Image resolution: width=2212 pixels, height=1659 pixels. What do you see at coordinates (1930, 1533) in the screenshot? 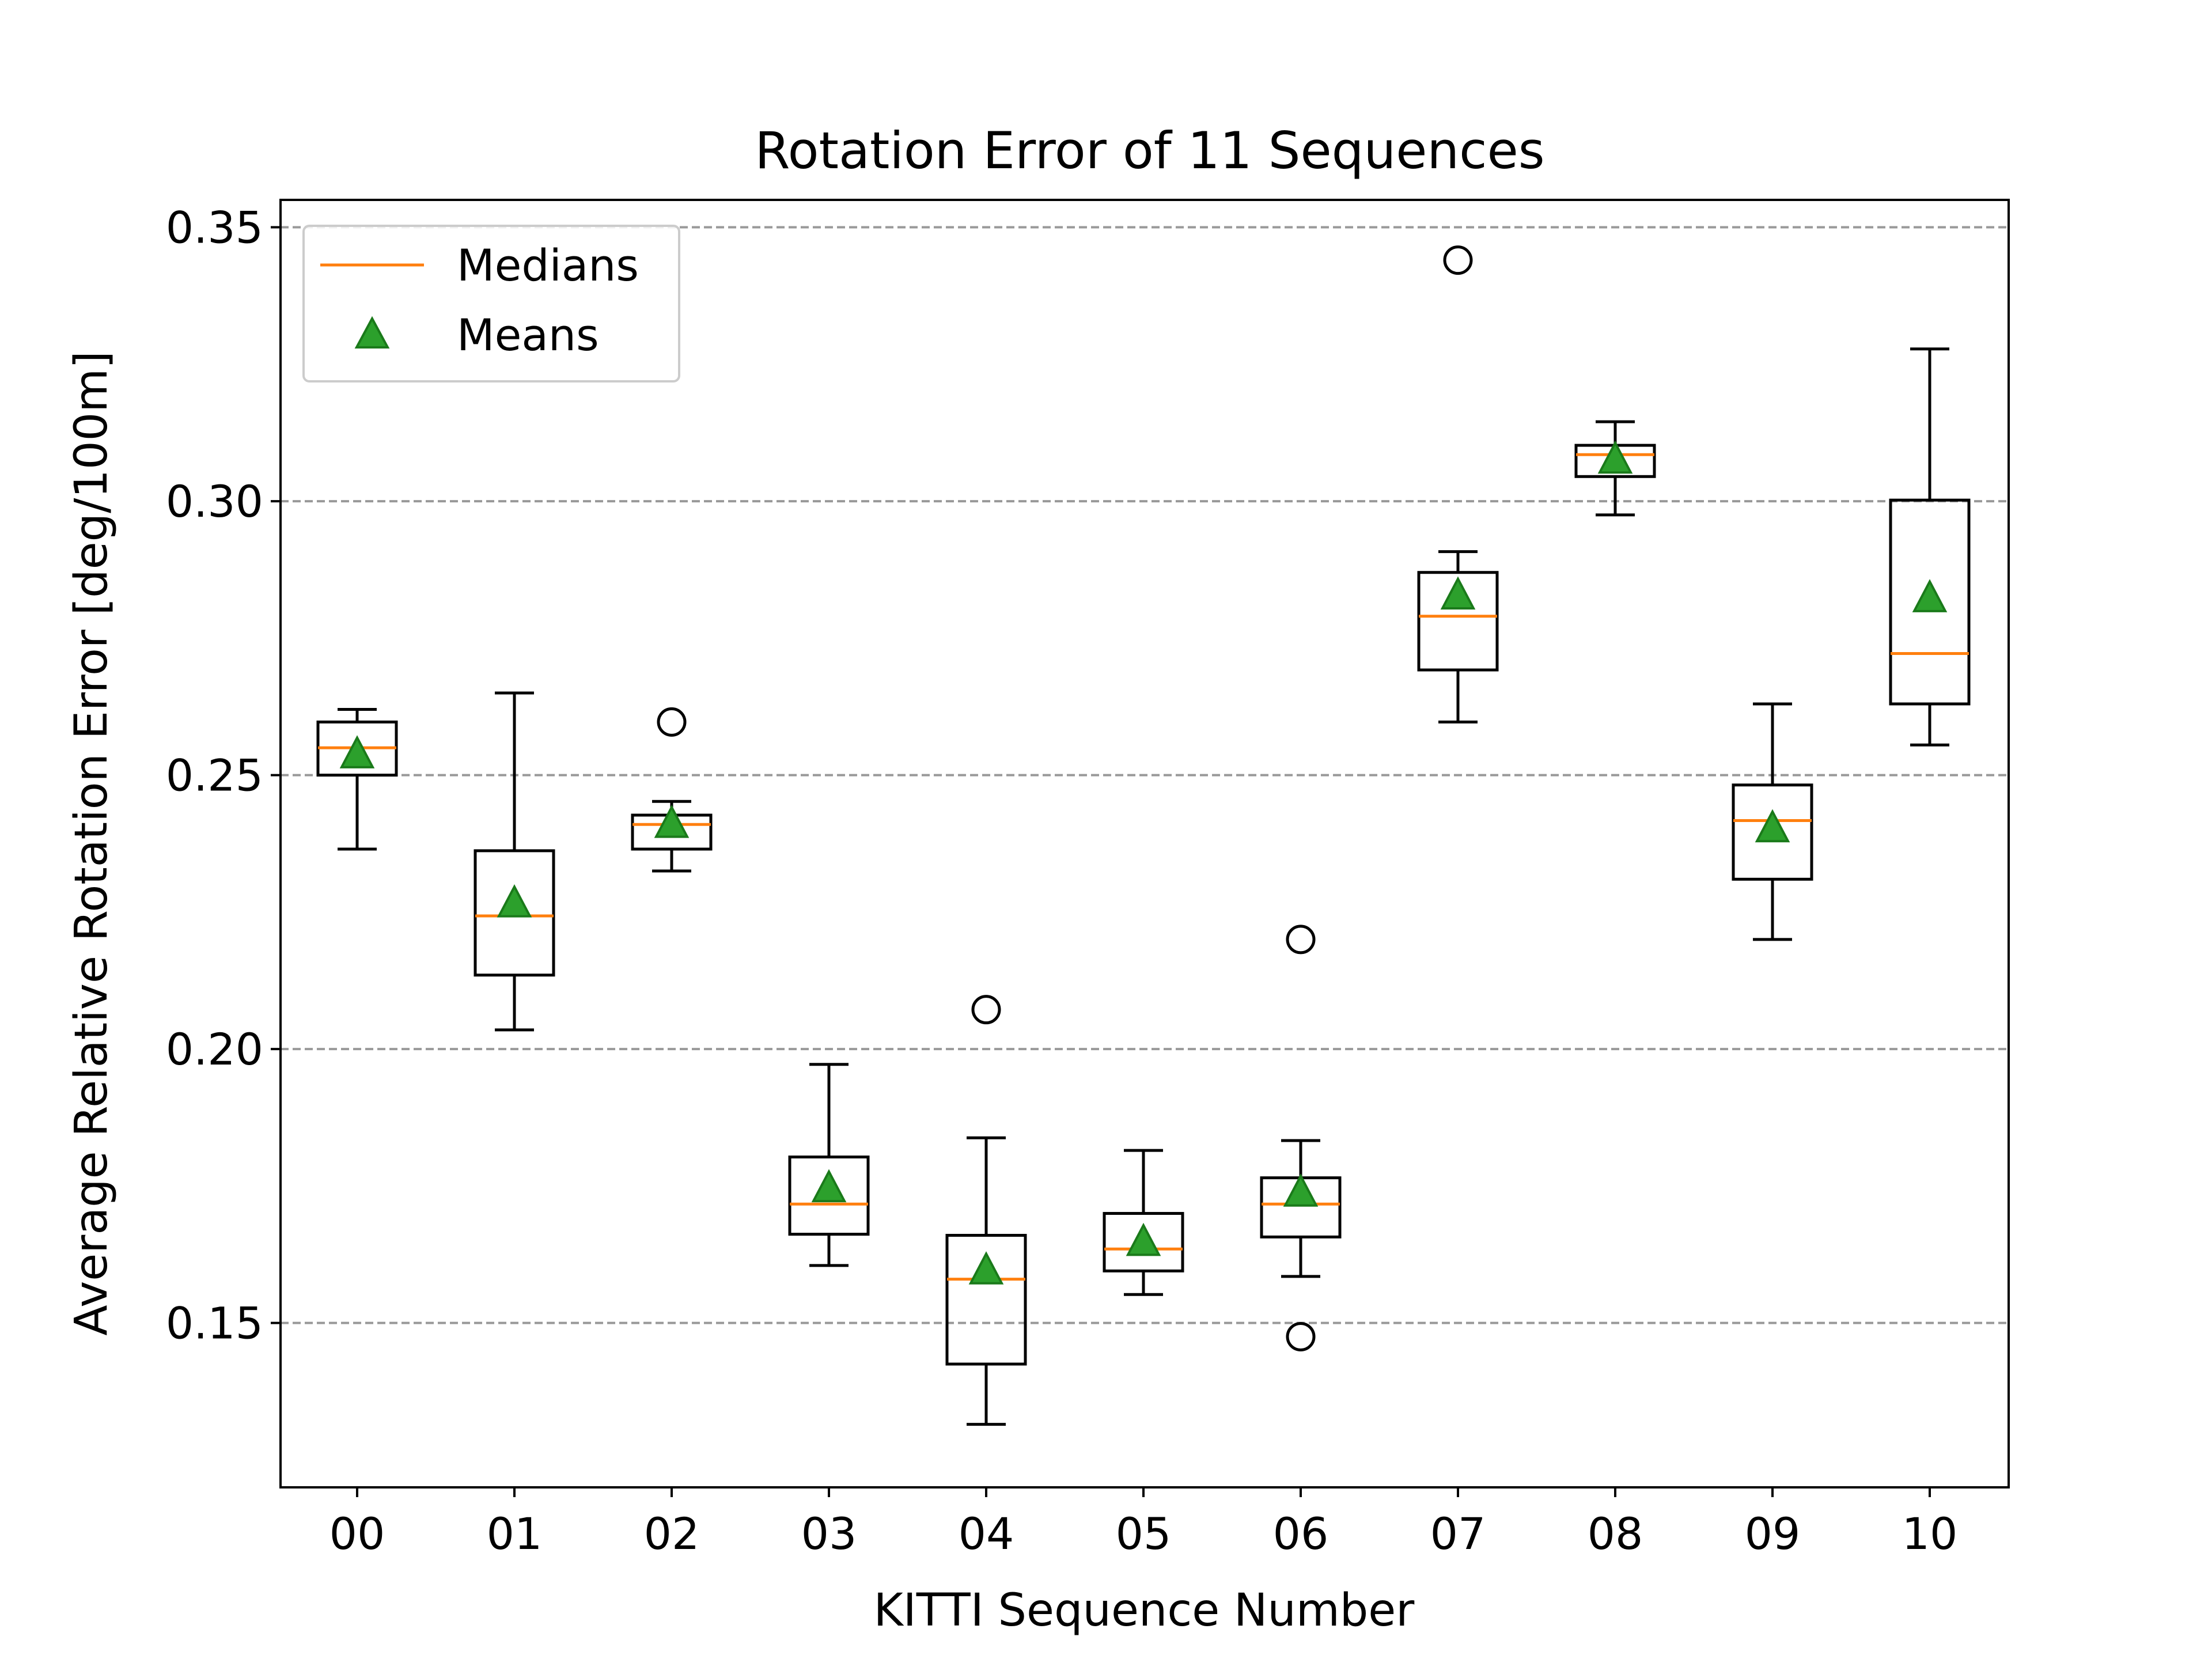
I see `x-tick-label: 10` at bounding box center [1930, 1533].